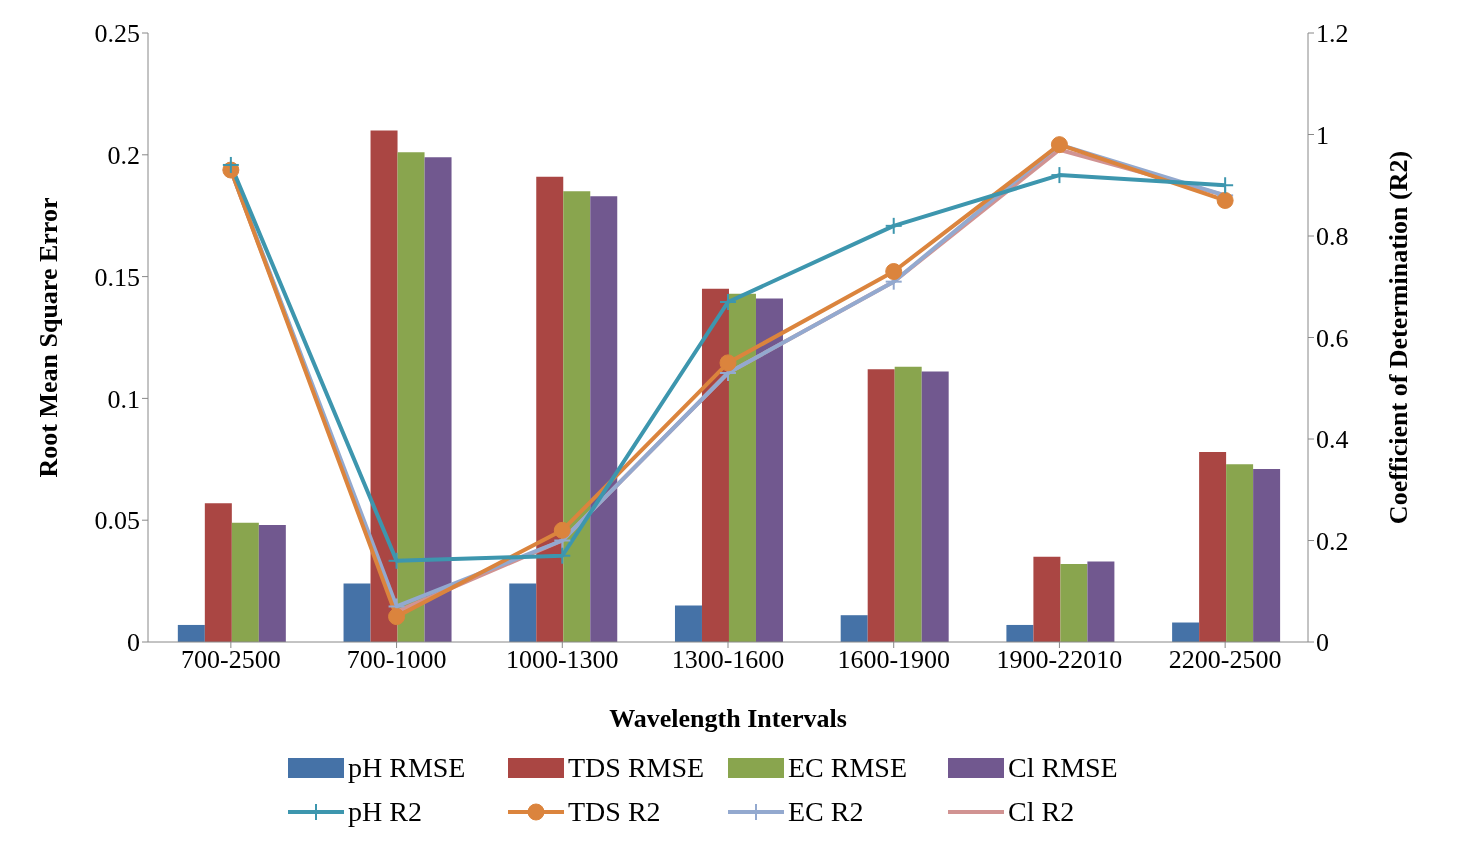 This screenshot has height=853, width=1465. What do you see at coordinates (1332, 34) in the screenshot?
I see `y2-tick-label: 1.2` at bounding box center [1332, 34].